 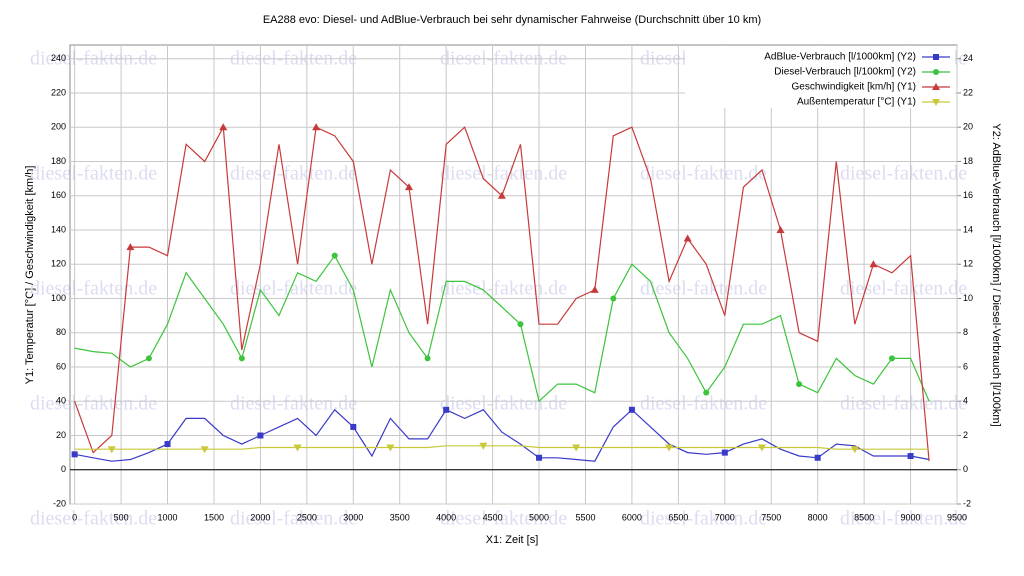 I want to click on x-tick-label: 0, so click(x=74, y=517).